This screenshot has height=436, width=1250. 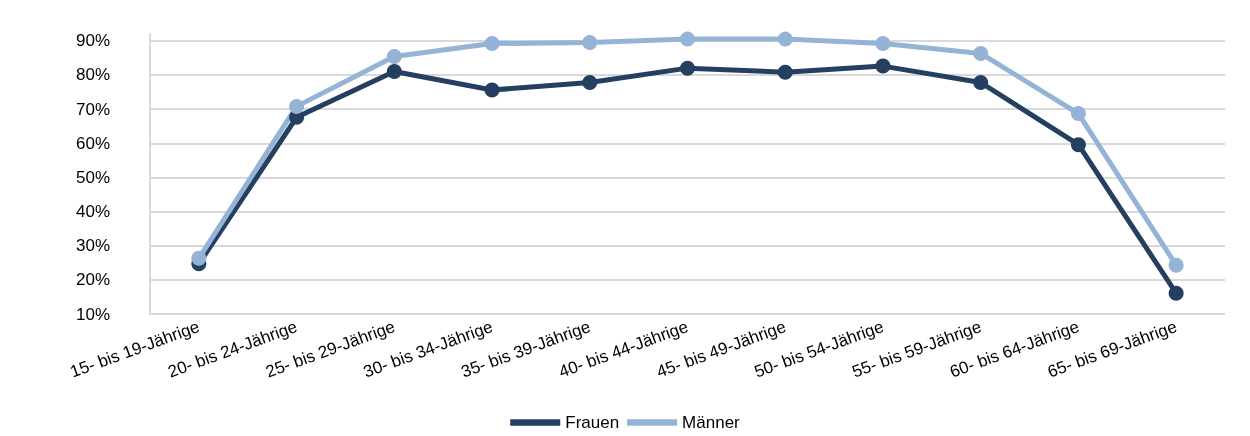 What do you see at coordinates (92, 75) in the screenshot?
I see `y-tick-label: 80%` at bounding box center [92, 75].